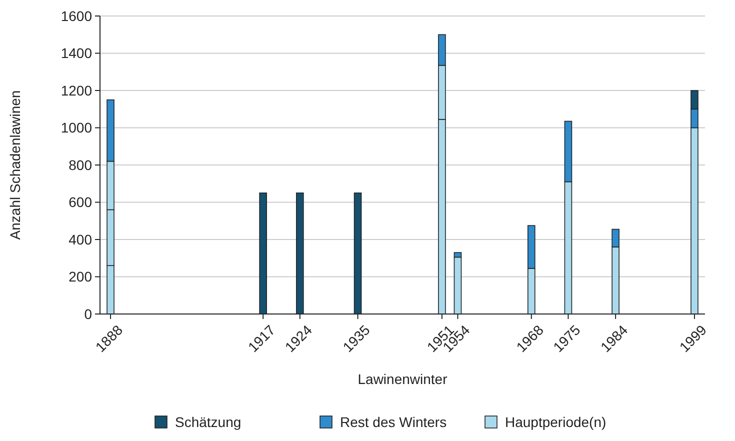 This screenshot has width=735, height=441. I want to click on legend-label: Schätzung, so click(208, 422).